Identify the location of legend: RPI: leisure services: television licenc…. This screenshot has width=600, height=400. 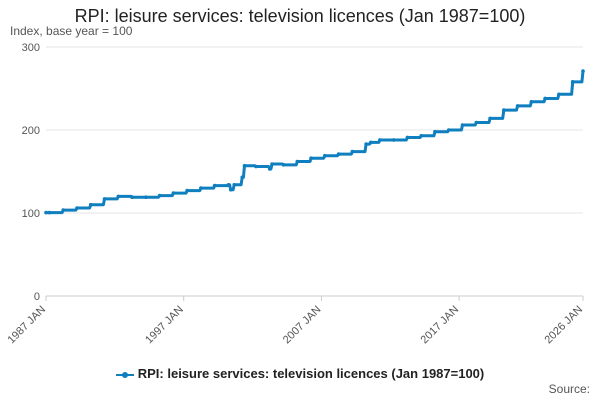
(300, 373).